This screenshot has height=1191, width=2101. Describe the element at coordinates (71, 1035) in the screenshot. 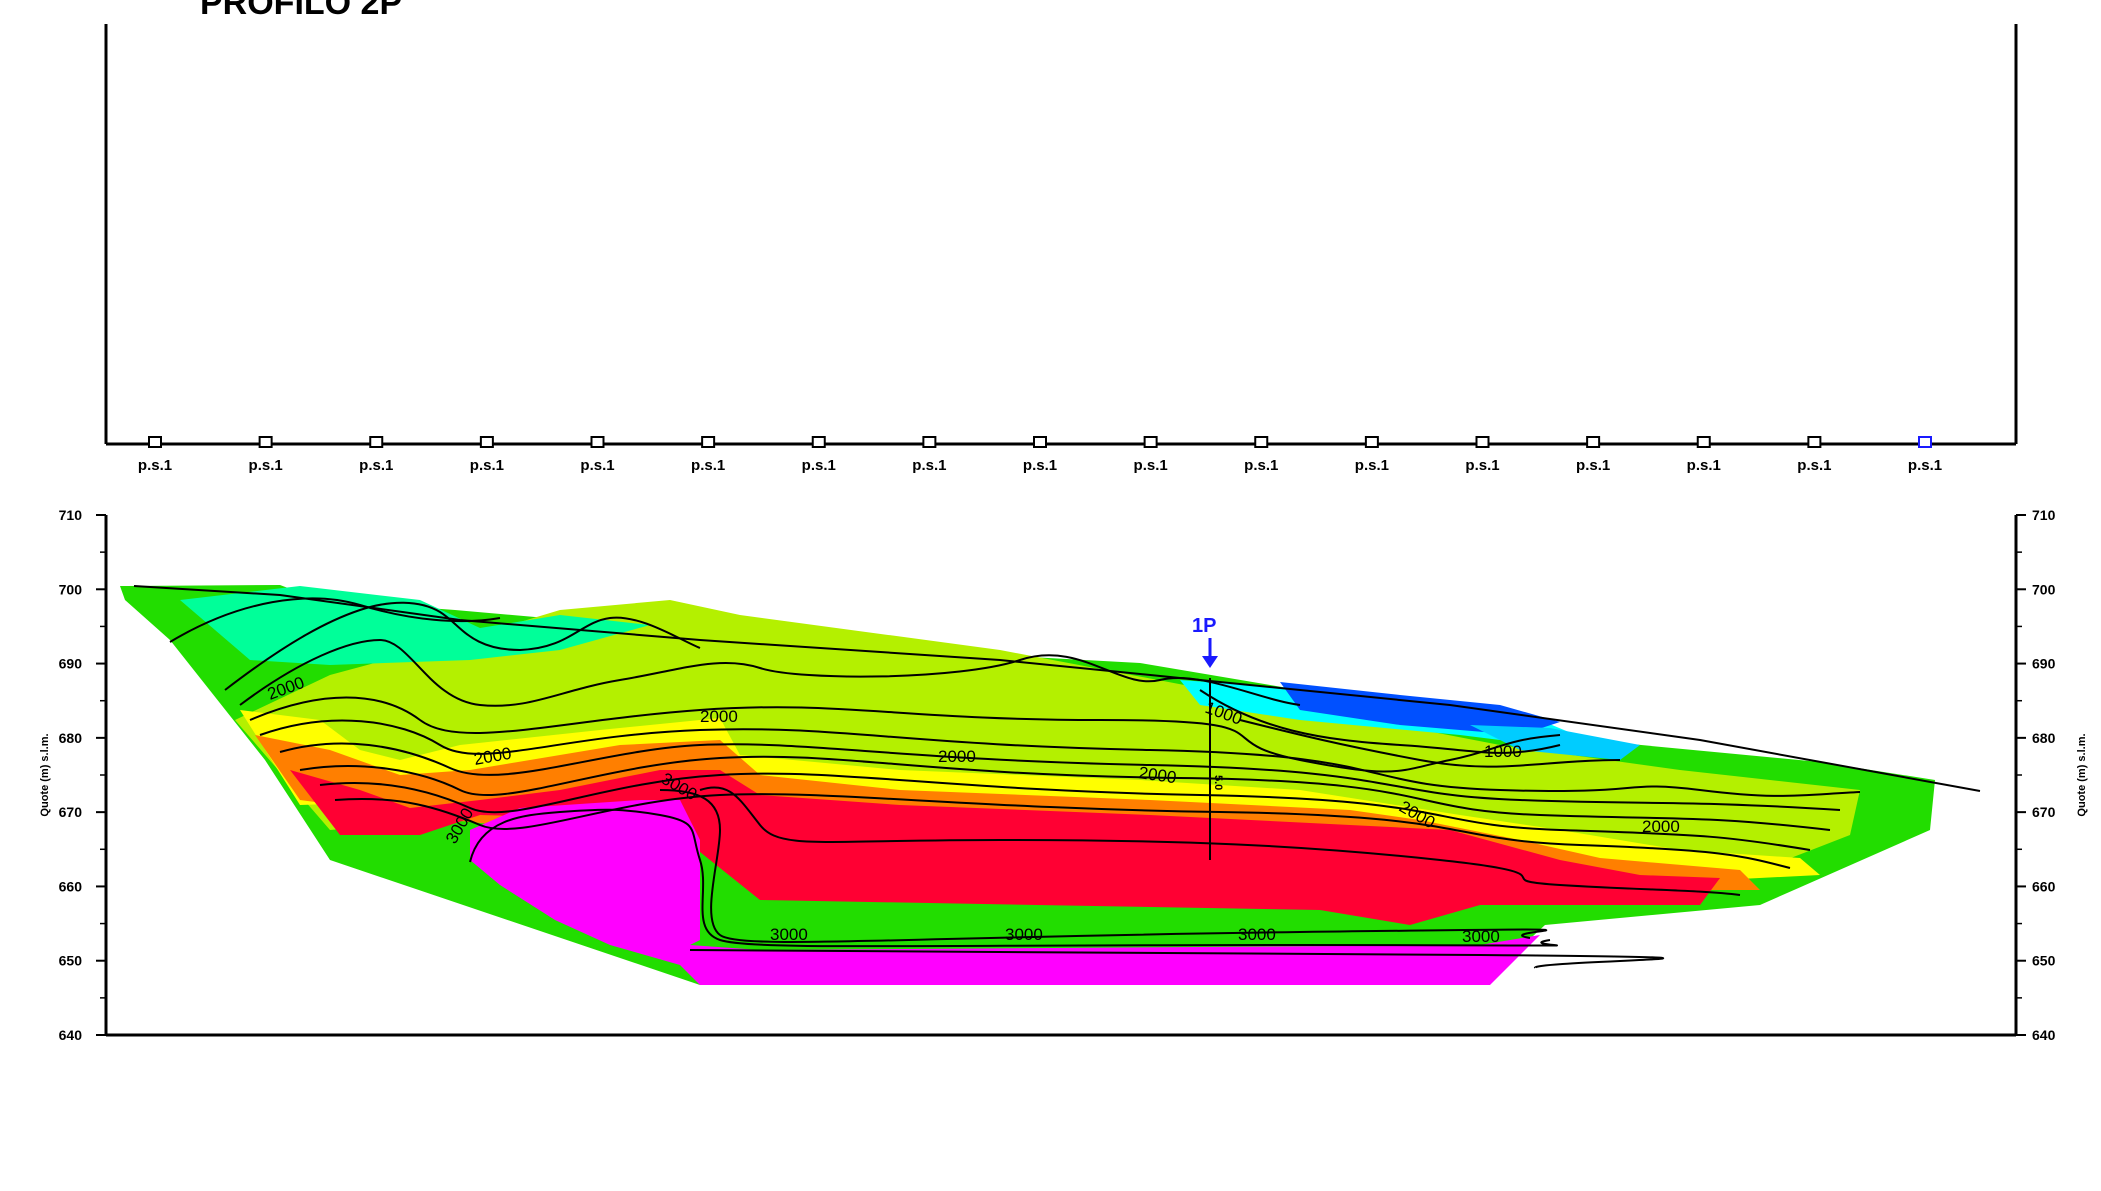

I see `left-axis-tick-label: 640` at that location.